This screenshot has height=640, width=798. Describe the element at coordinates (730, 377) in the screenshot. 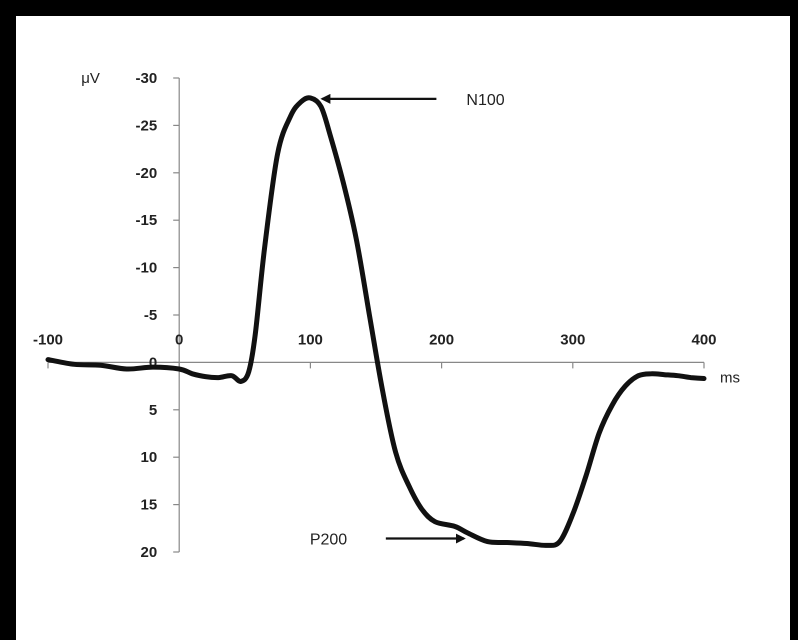

I see `x-axis-label: ms` at that location.